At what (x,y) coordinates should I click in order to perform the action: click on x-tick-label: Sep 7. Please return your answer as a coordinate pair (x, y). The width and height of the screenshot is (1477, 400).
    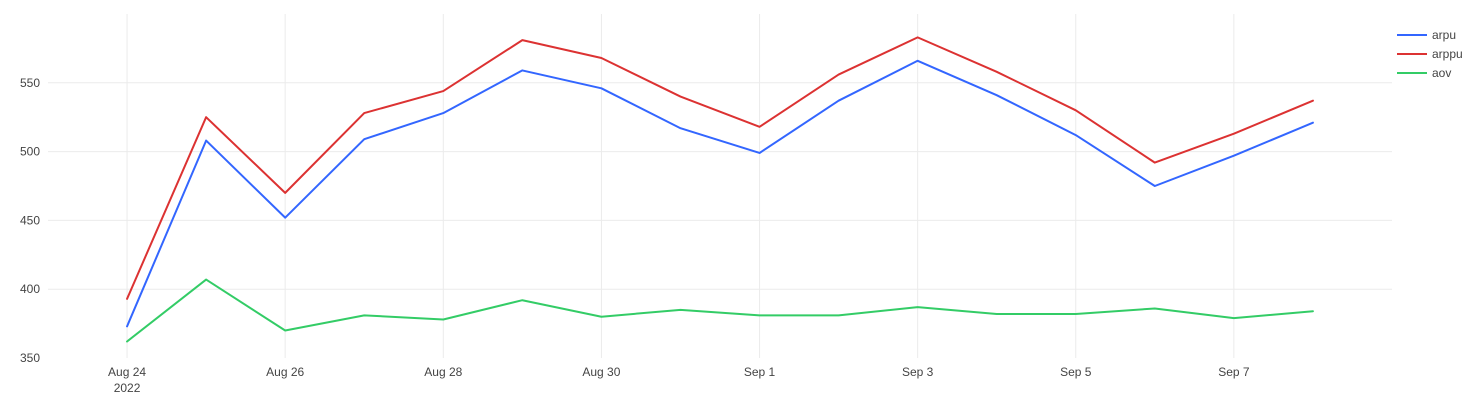
    Looking at the image, I should click on (1234, 372).